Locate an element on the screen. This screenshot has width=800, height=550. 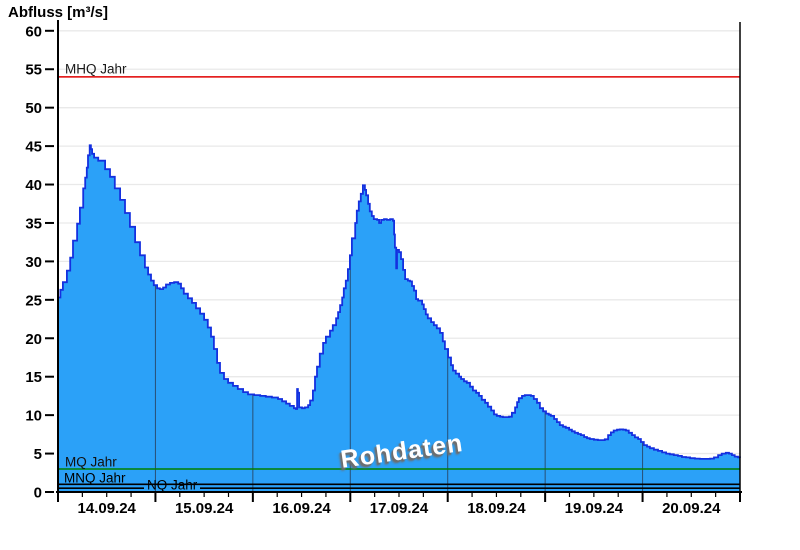
y-tick-label: 30 is located at coordinates (33, 262).